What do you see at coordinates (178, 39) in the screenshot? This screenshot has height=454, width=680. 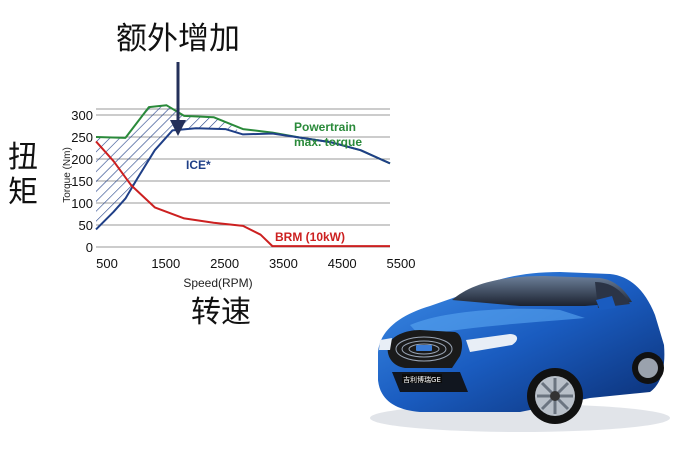 I see `annotation-label: 额外增加` at bounding box center [178, 39].